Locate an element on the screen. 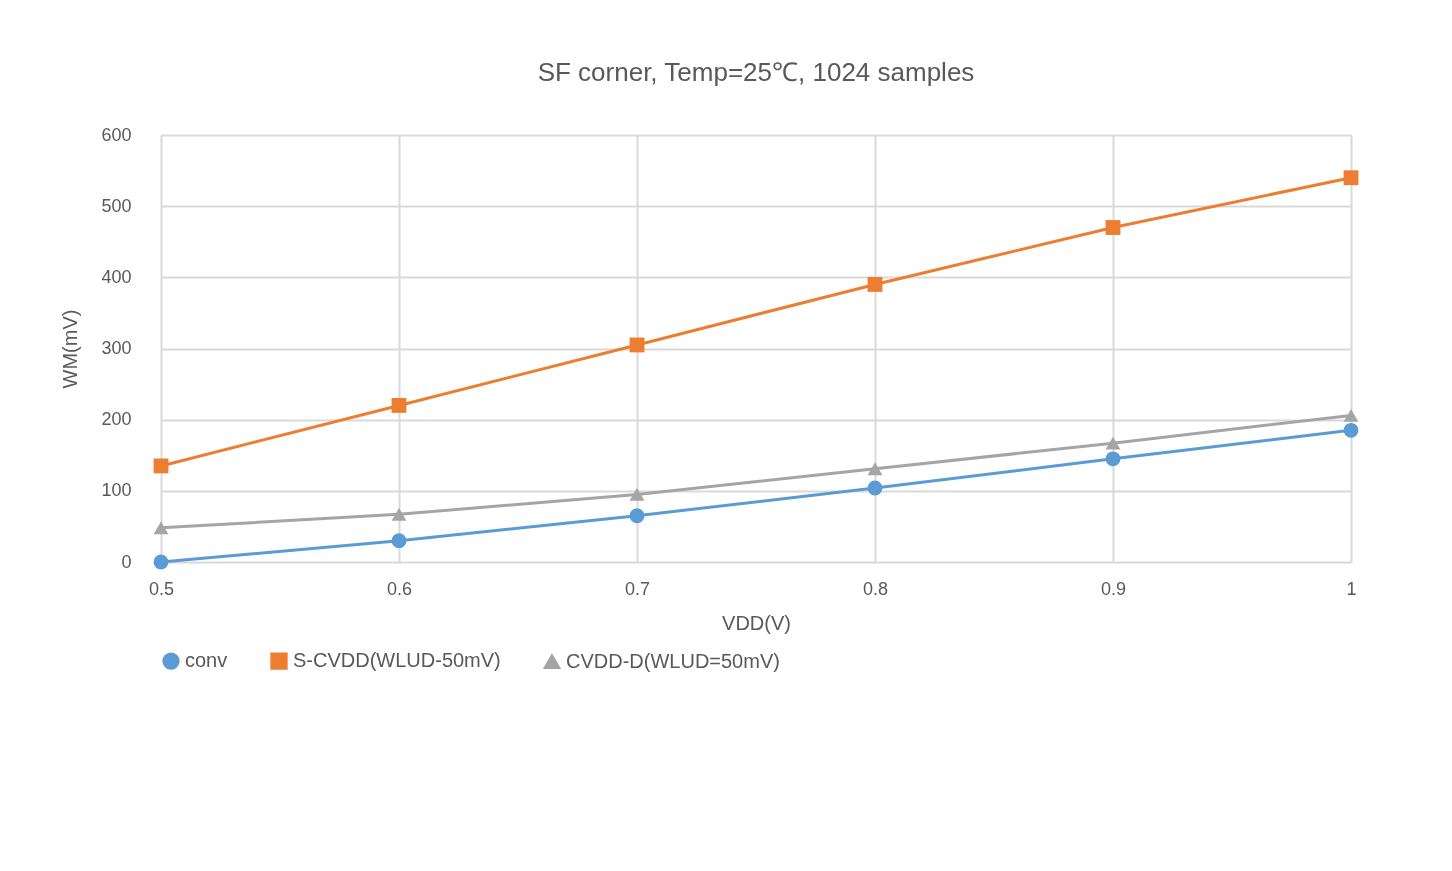  y-tick-label: 300 is located at coordinates (116, 348).